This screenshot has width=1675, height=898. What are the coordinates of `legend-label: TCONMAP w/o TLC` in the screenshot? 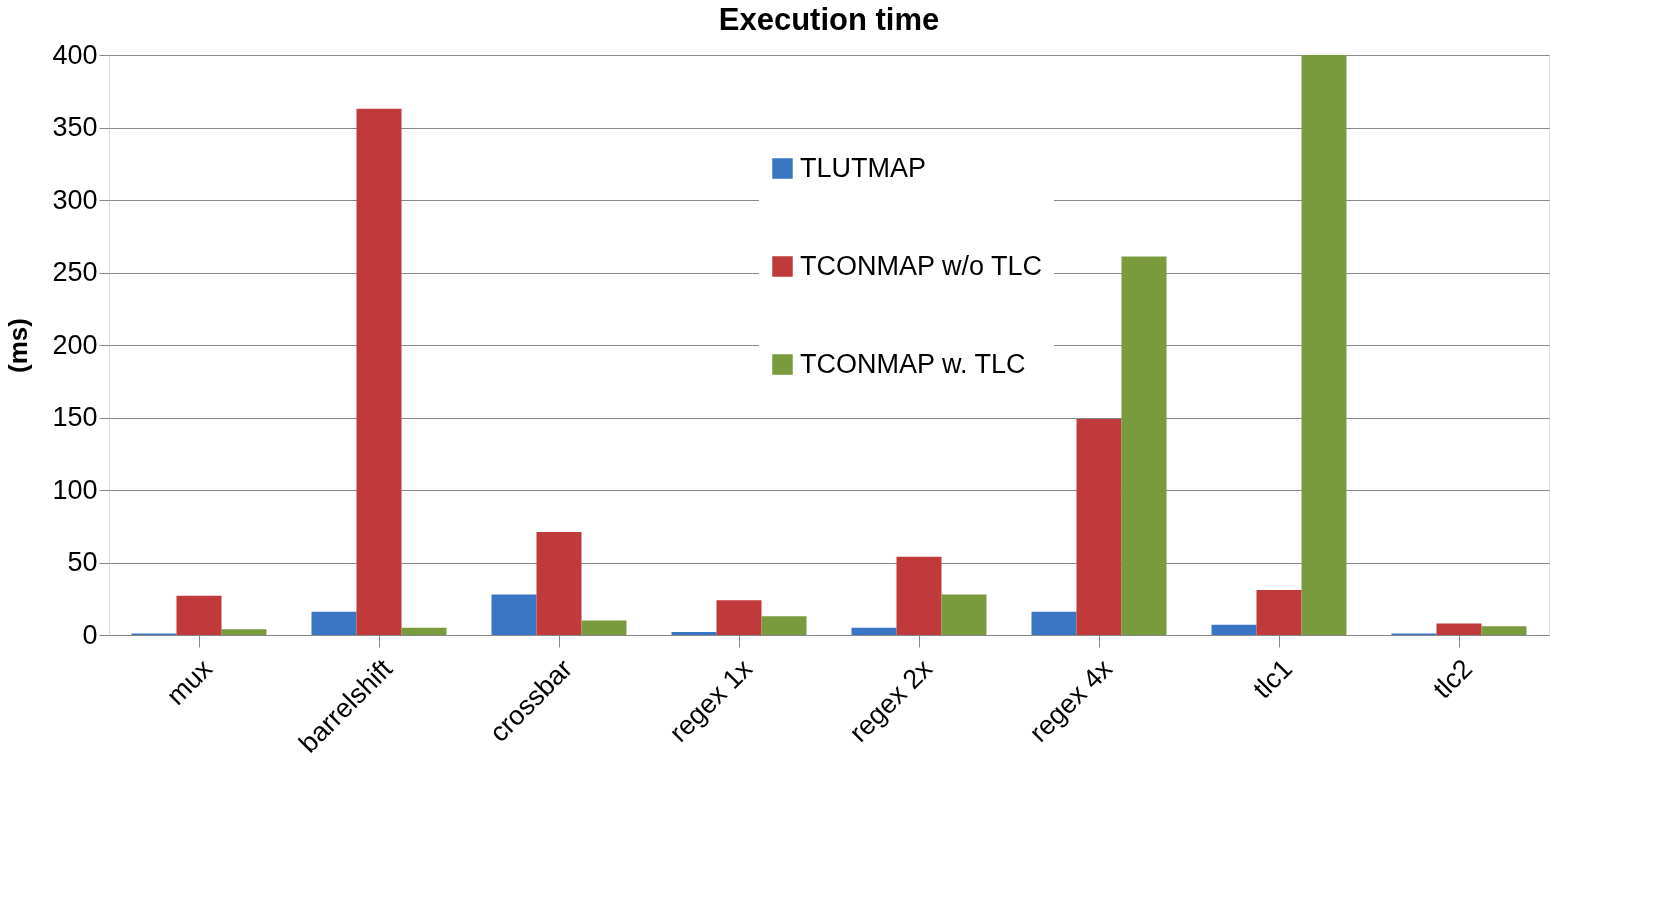 It's located at (921, 265).